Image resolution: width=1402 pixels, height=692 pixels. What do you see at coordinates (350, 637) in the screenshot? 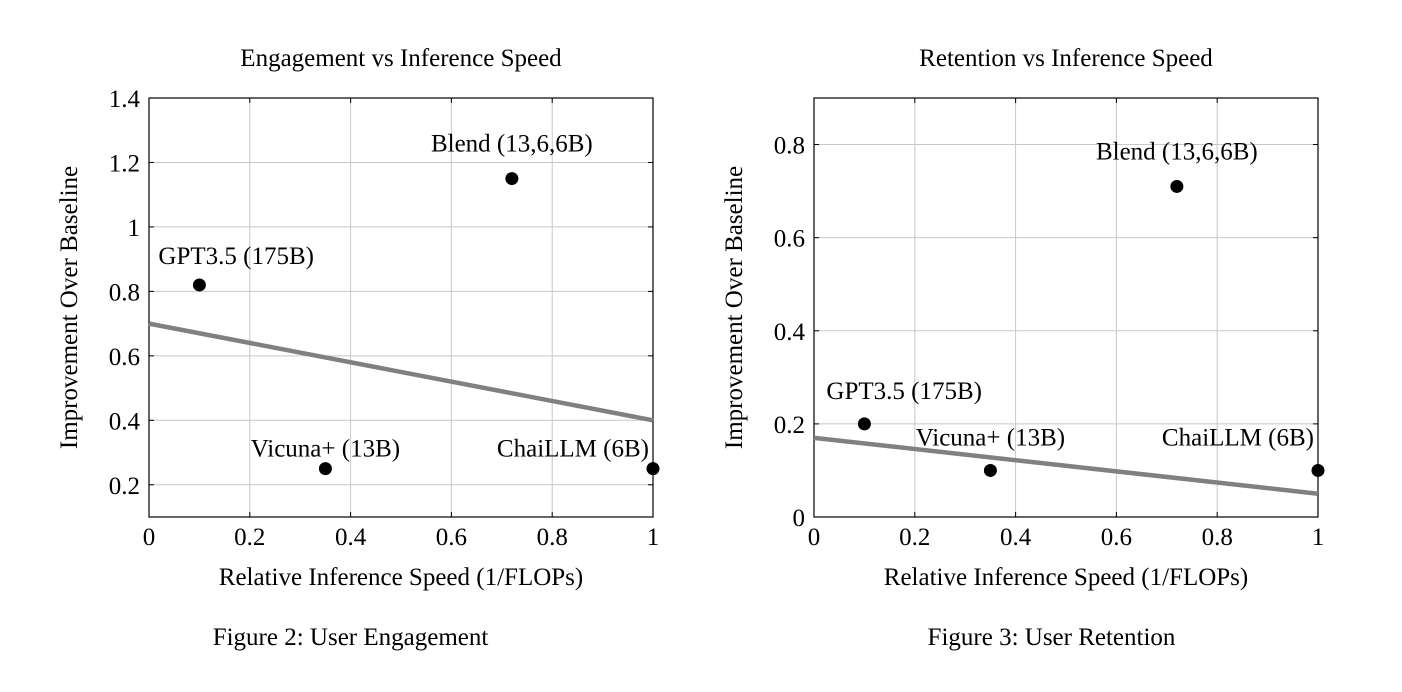
I see `figure-caption: Figure 2: User Engagement` at bounding box center [350, 637].